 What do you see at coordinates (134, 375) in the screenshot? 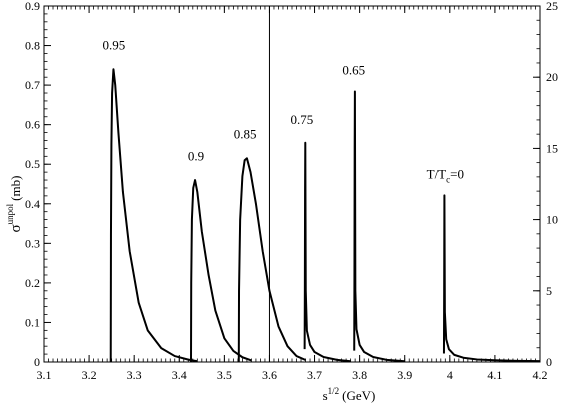
I see `x-tick-label: 3.3` at bounding box center [134, 375].